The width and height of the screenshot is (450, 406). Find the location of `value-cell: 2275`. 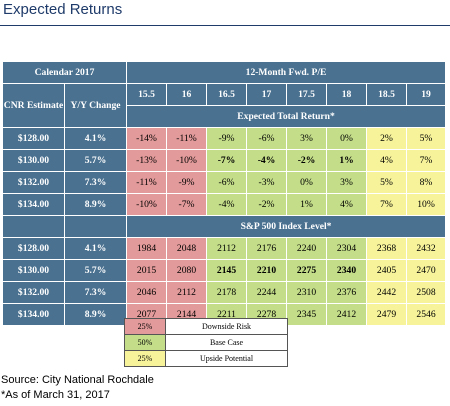

value-cell: 2275 is located at coordinates (307, 270).